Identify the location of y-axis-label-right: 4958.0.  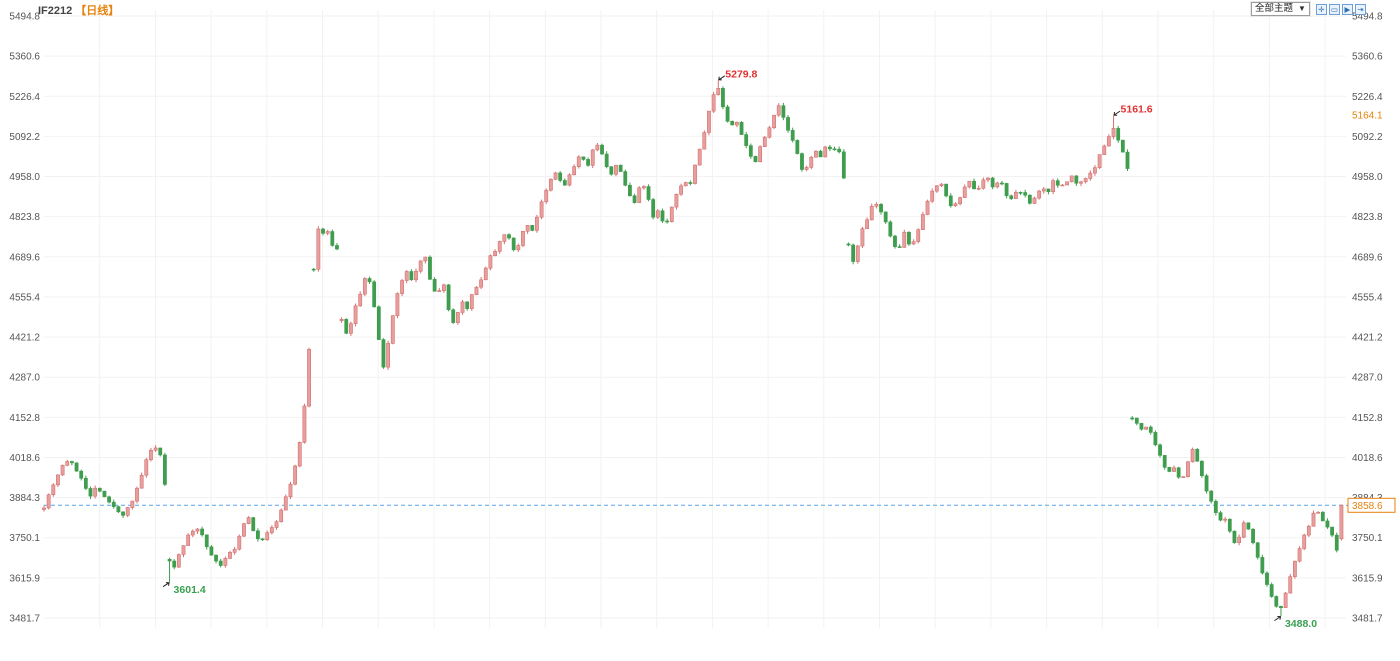
(1367, 177).